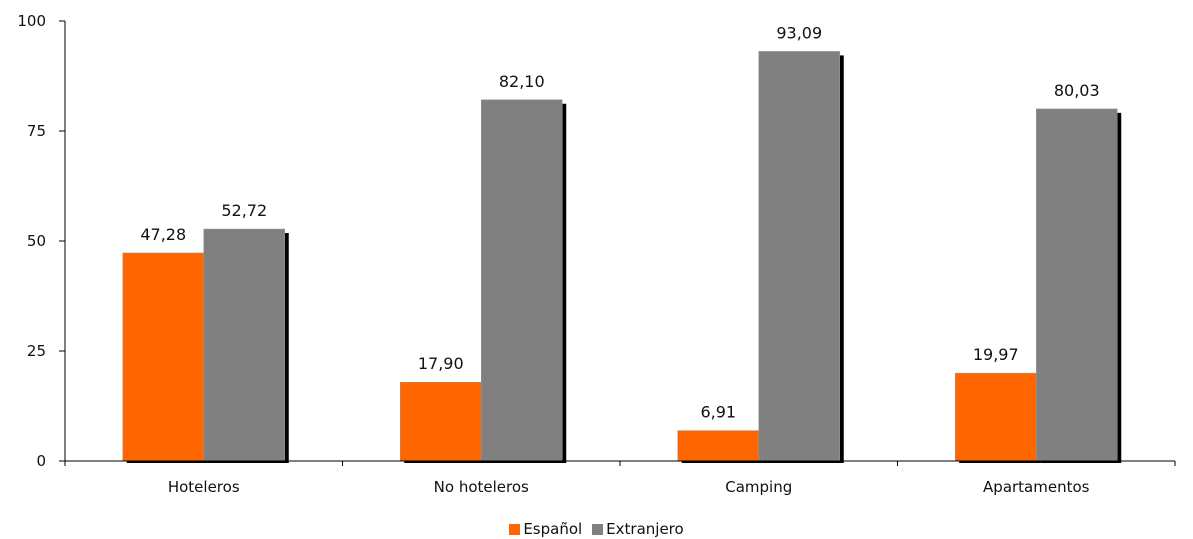 The image size is (1193, 539). What do you see at coordinates (36, 241) in the screenshot?
I see `y-tick-label-2: 50` at bounding box center [36, 241].